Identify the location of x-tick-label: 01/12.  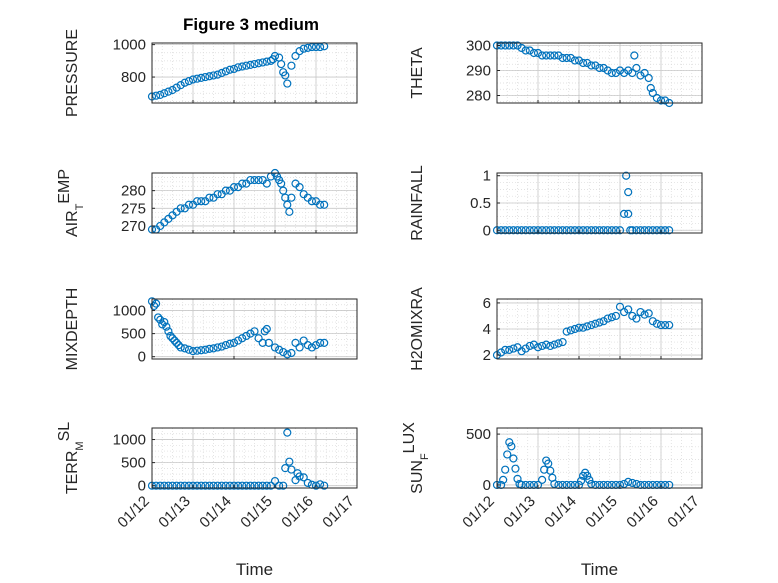
(478, 512).